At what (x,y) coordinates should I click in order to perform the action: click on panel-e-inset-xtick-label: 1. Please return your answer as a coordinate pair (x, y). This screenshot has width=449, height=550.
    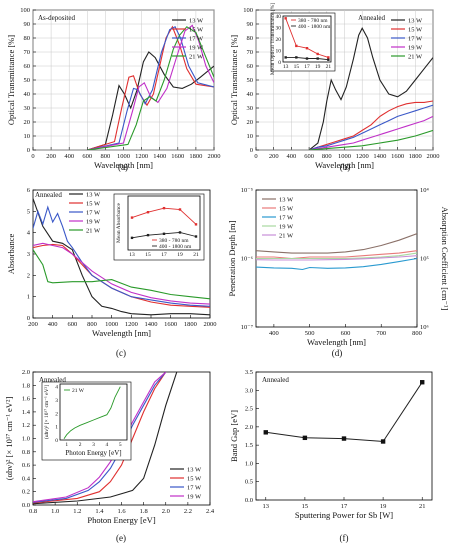
    Looking at the image, I should click on (66, 445).